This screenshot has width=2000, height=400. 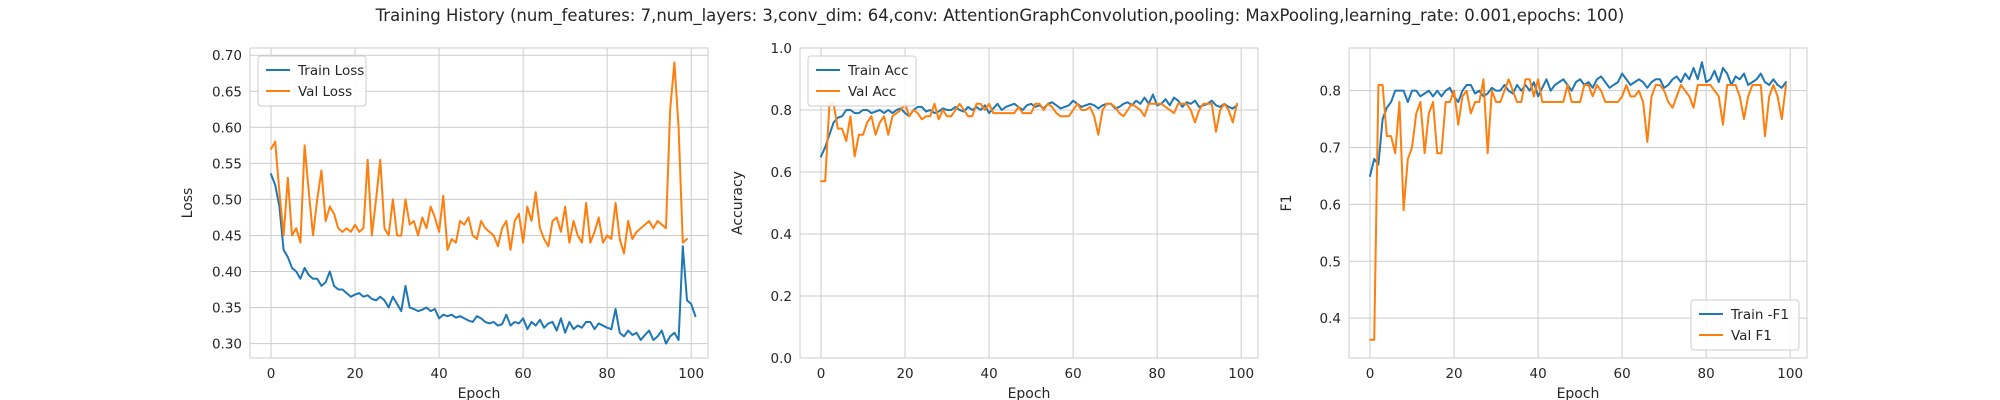 I want to click on legend: Train -F1 Val F1, so click(x=1745, y=325).